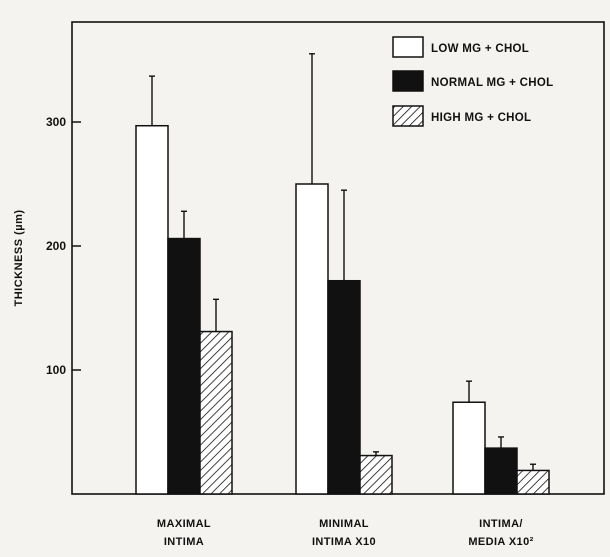  Describe the element at coordinates (344, 542) in the screenshot. I see `category-label: INTIMA X10` at that location.